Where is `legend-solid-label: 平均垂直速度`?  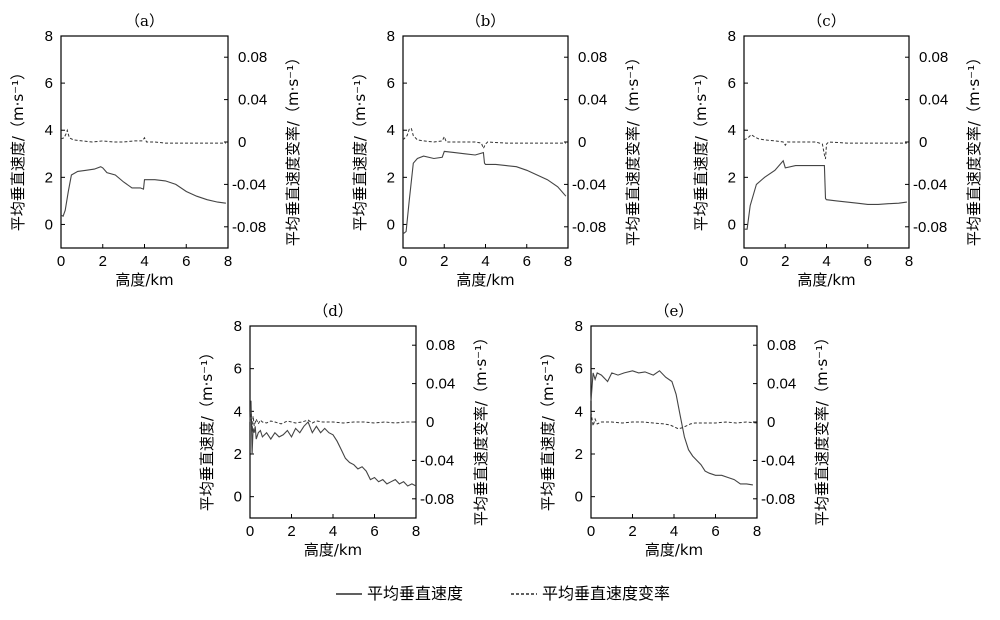
legend-solid-label: 平均垂直速度 is located at coordinates (415, 593).